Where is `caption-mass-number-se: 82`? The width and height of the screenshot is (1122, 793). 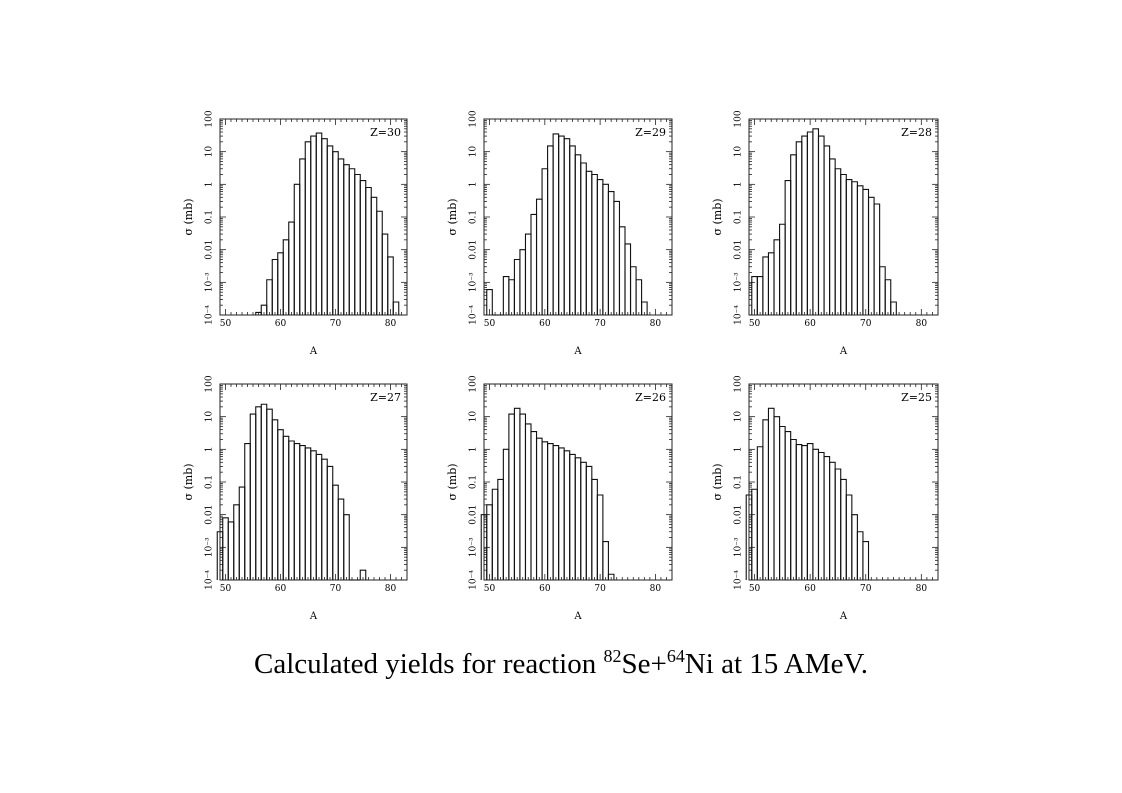 caption-mass-number-se: 82 is located at coordinates (612, 656).